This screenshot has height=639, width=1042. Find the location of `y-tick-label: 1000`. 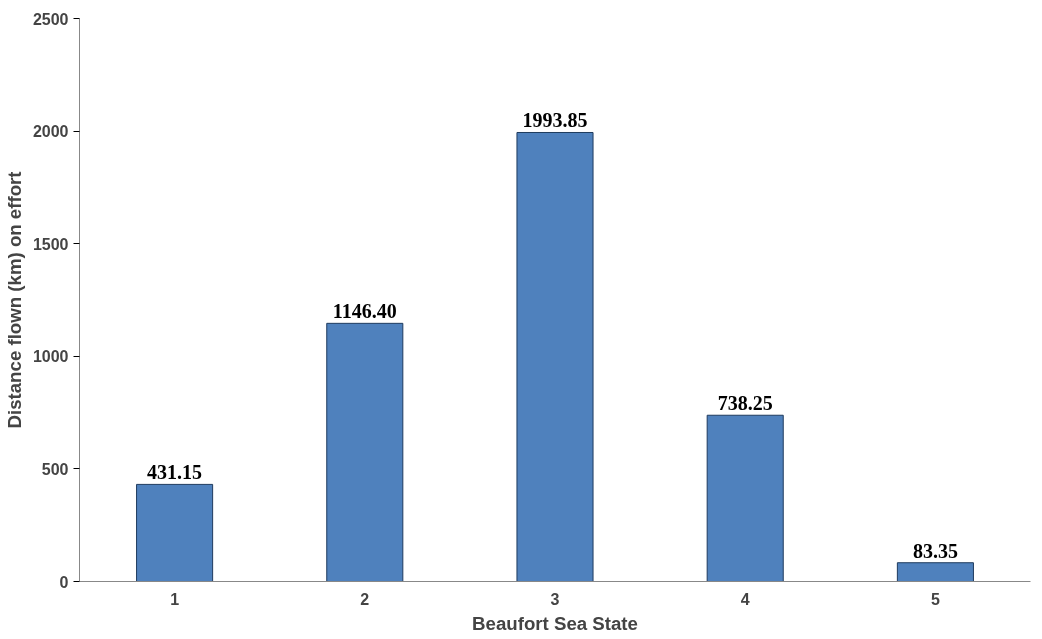

y-tick-label: 1000 is located at coordinates (50, 357).